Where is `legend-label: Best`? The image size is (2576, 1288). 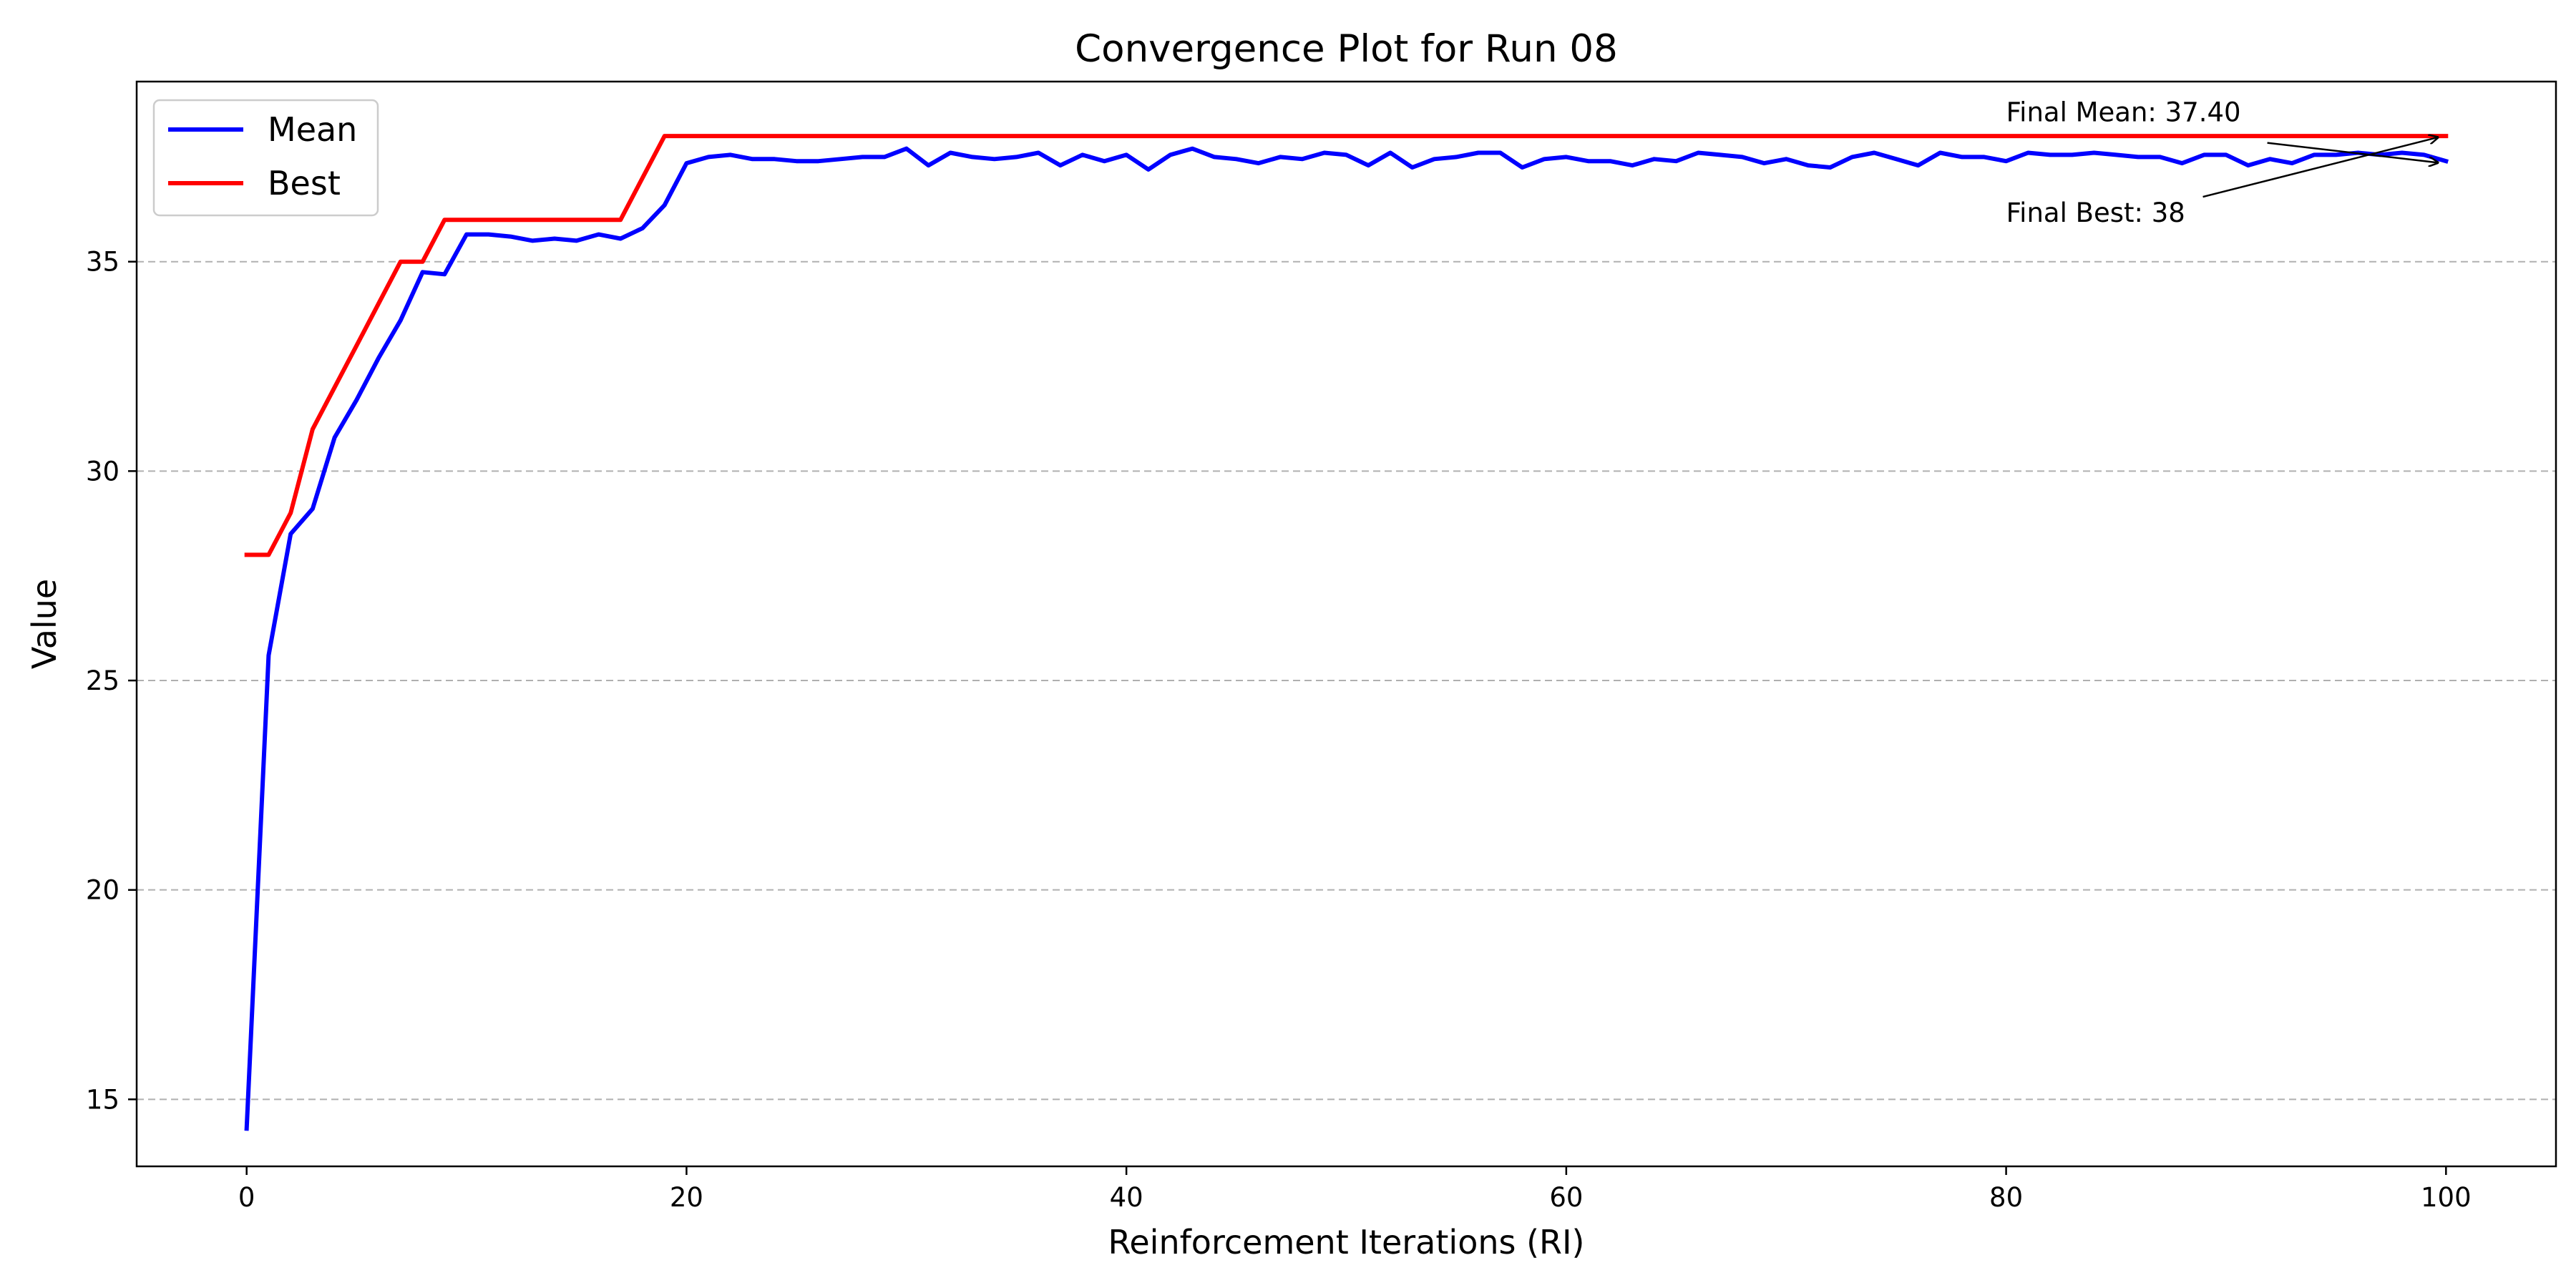
legend-label: Best is located at coordinates (304, 183).